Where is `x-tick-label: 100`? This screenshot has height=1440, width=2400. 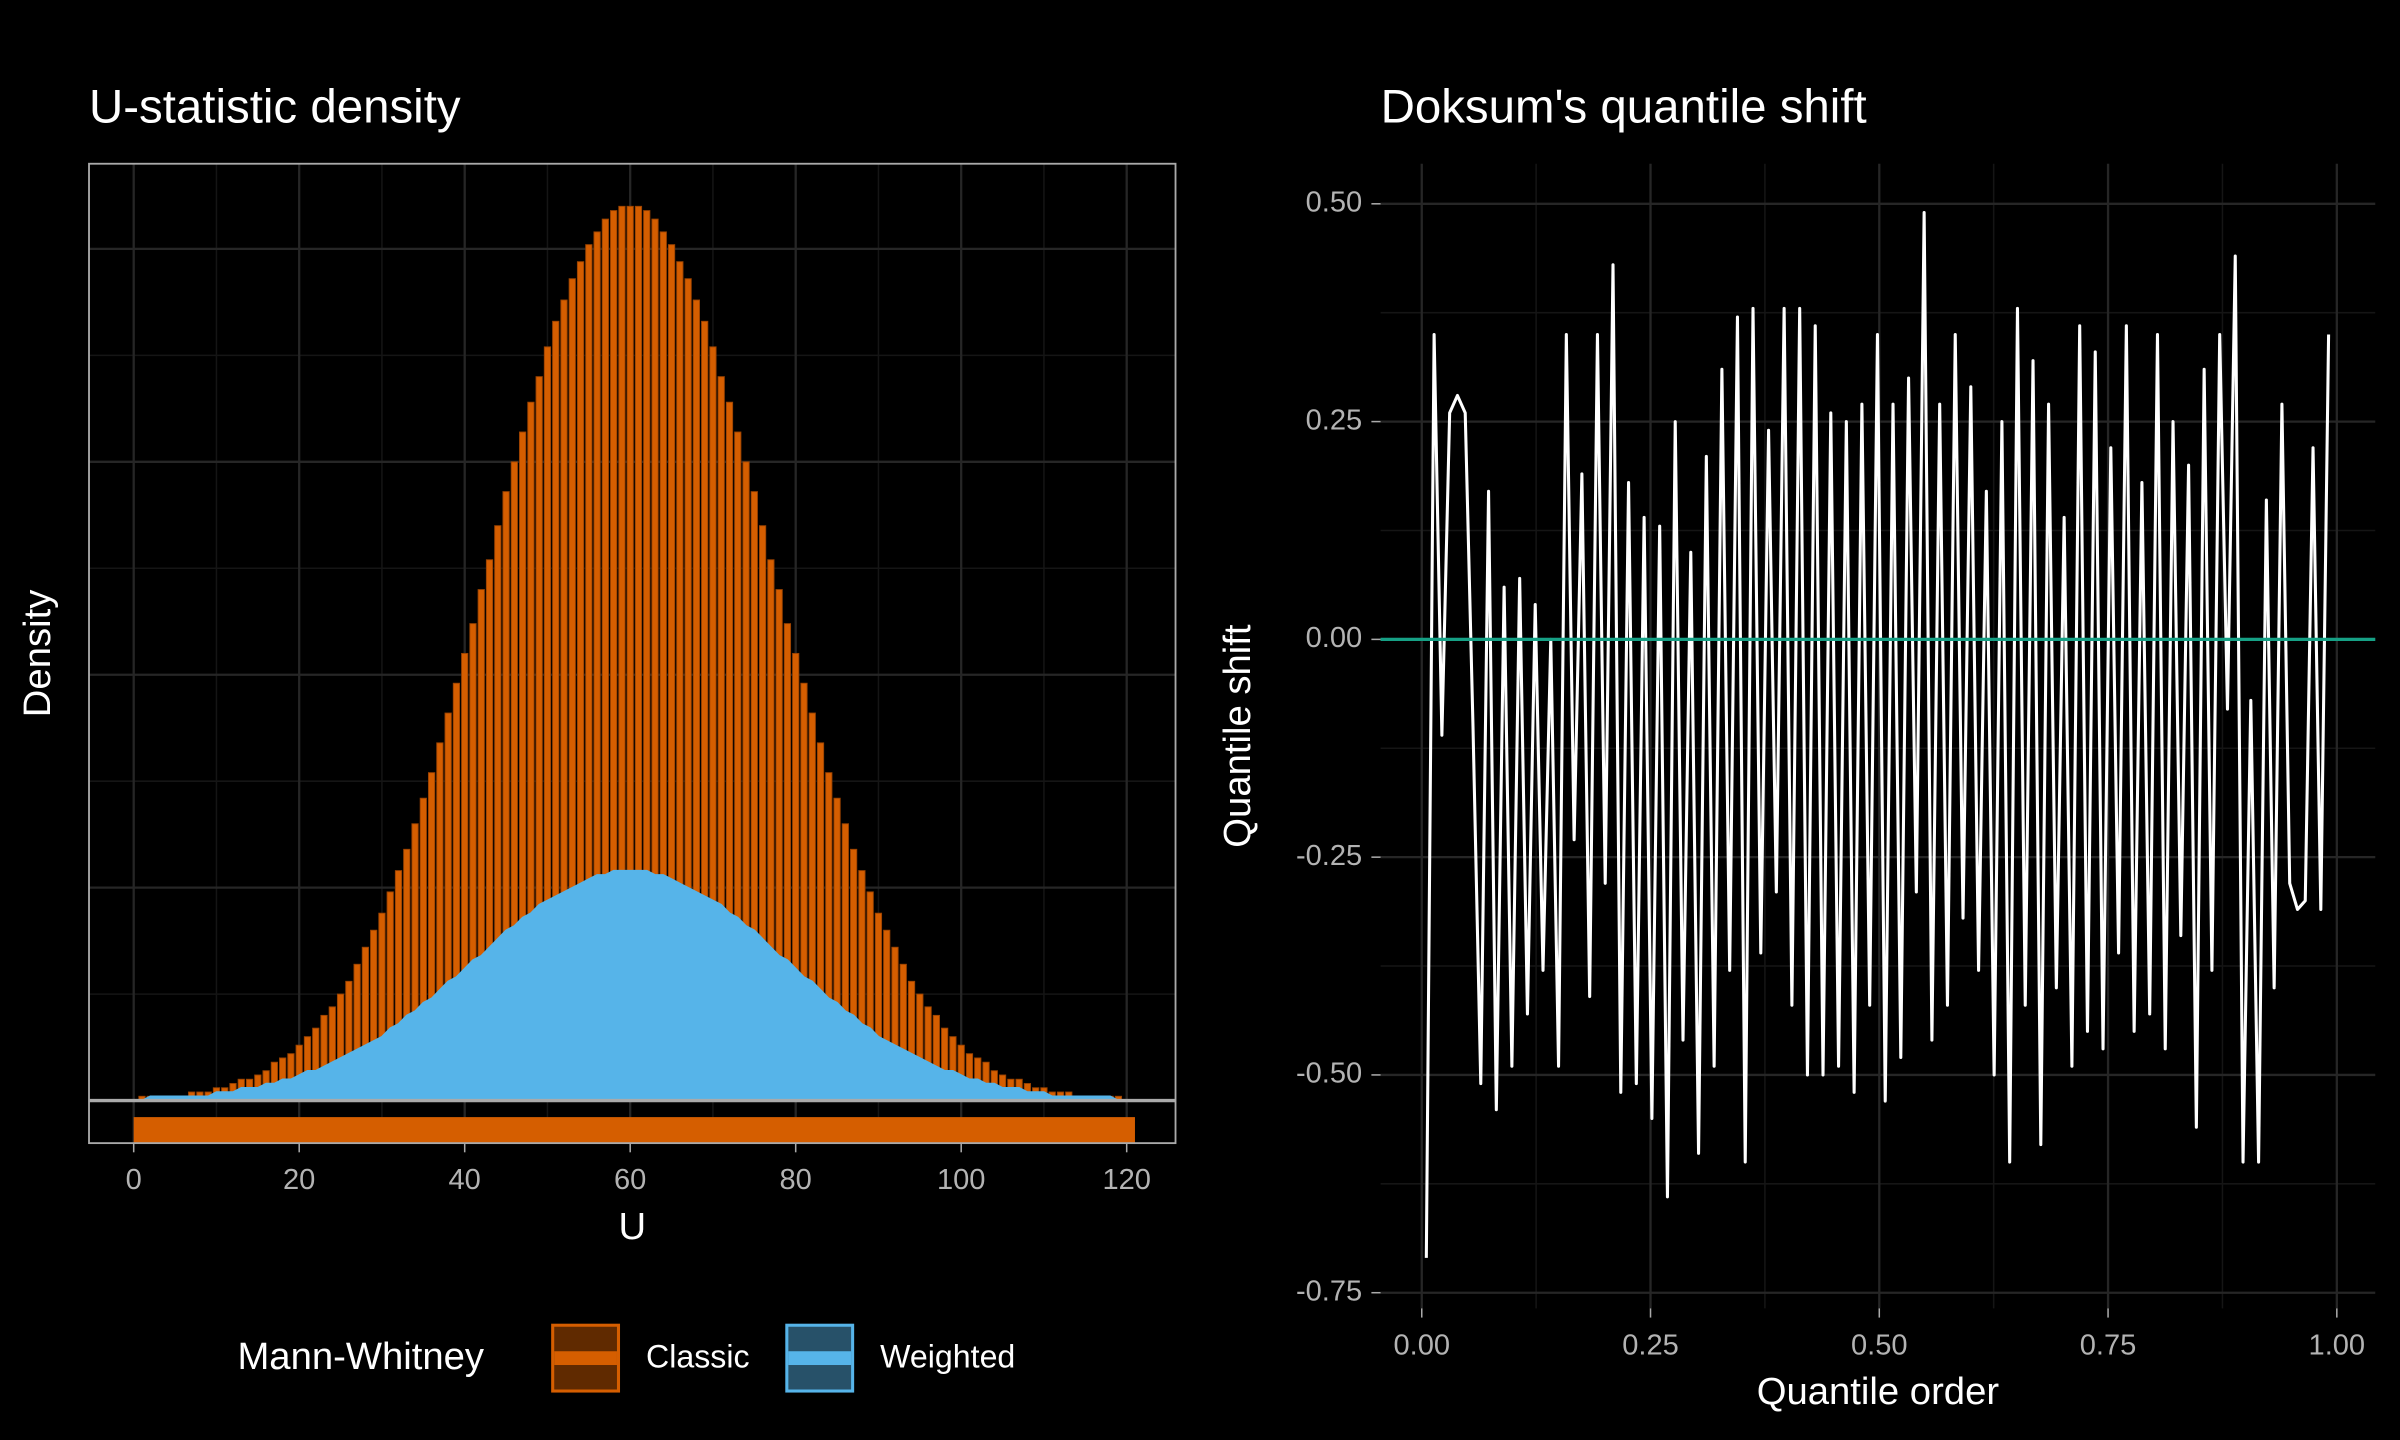 x-tick-label: 100 is located at coordinates (961, 1180).